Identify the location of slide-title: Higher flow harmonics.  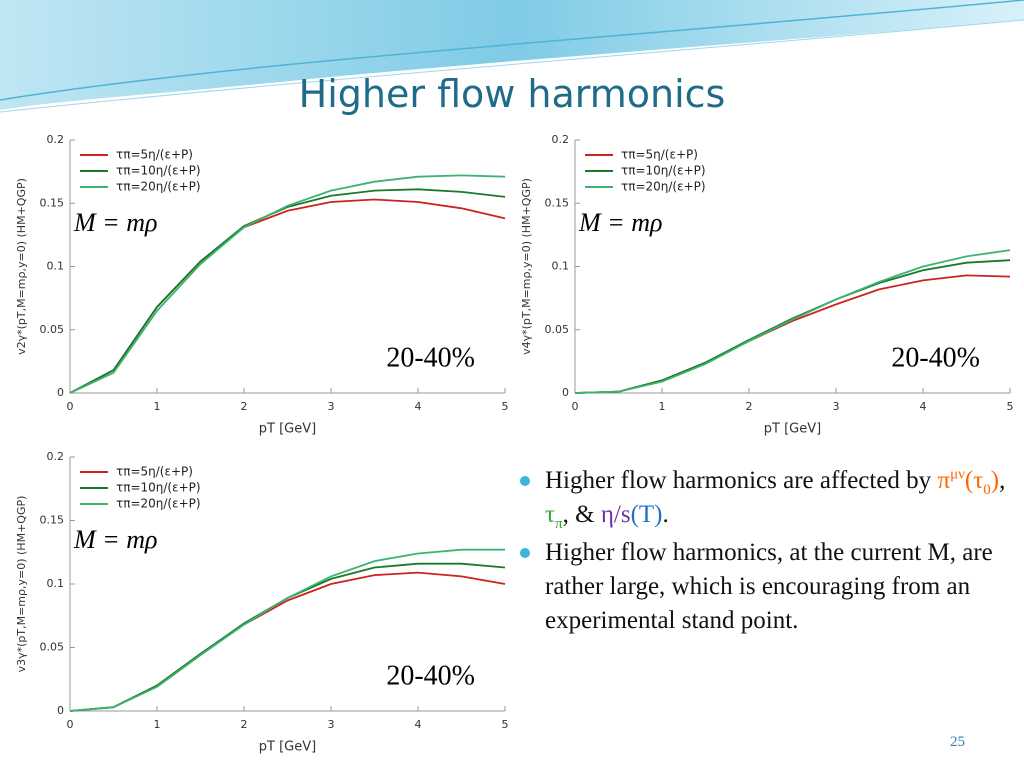
(512, 94).